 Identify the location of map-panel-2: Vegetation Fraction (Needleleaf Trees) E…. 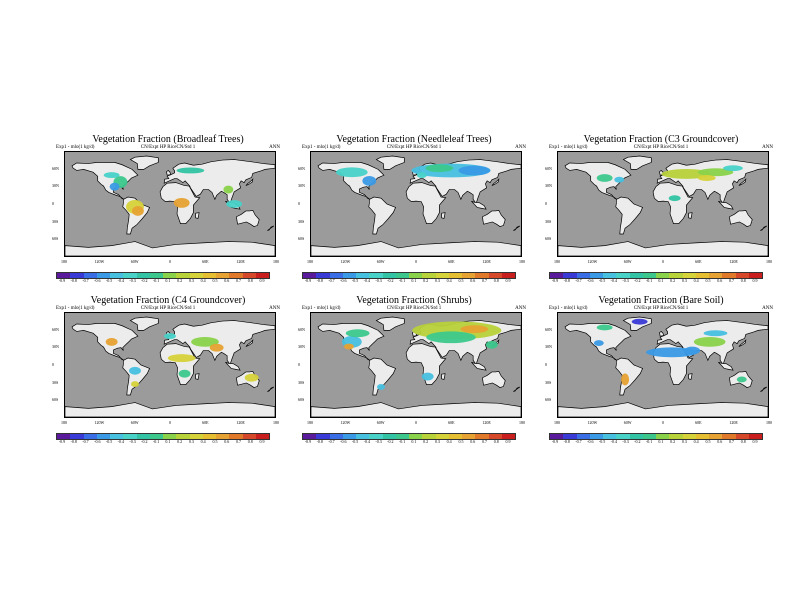
(414, 211).